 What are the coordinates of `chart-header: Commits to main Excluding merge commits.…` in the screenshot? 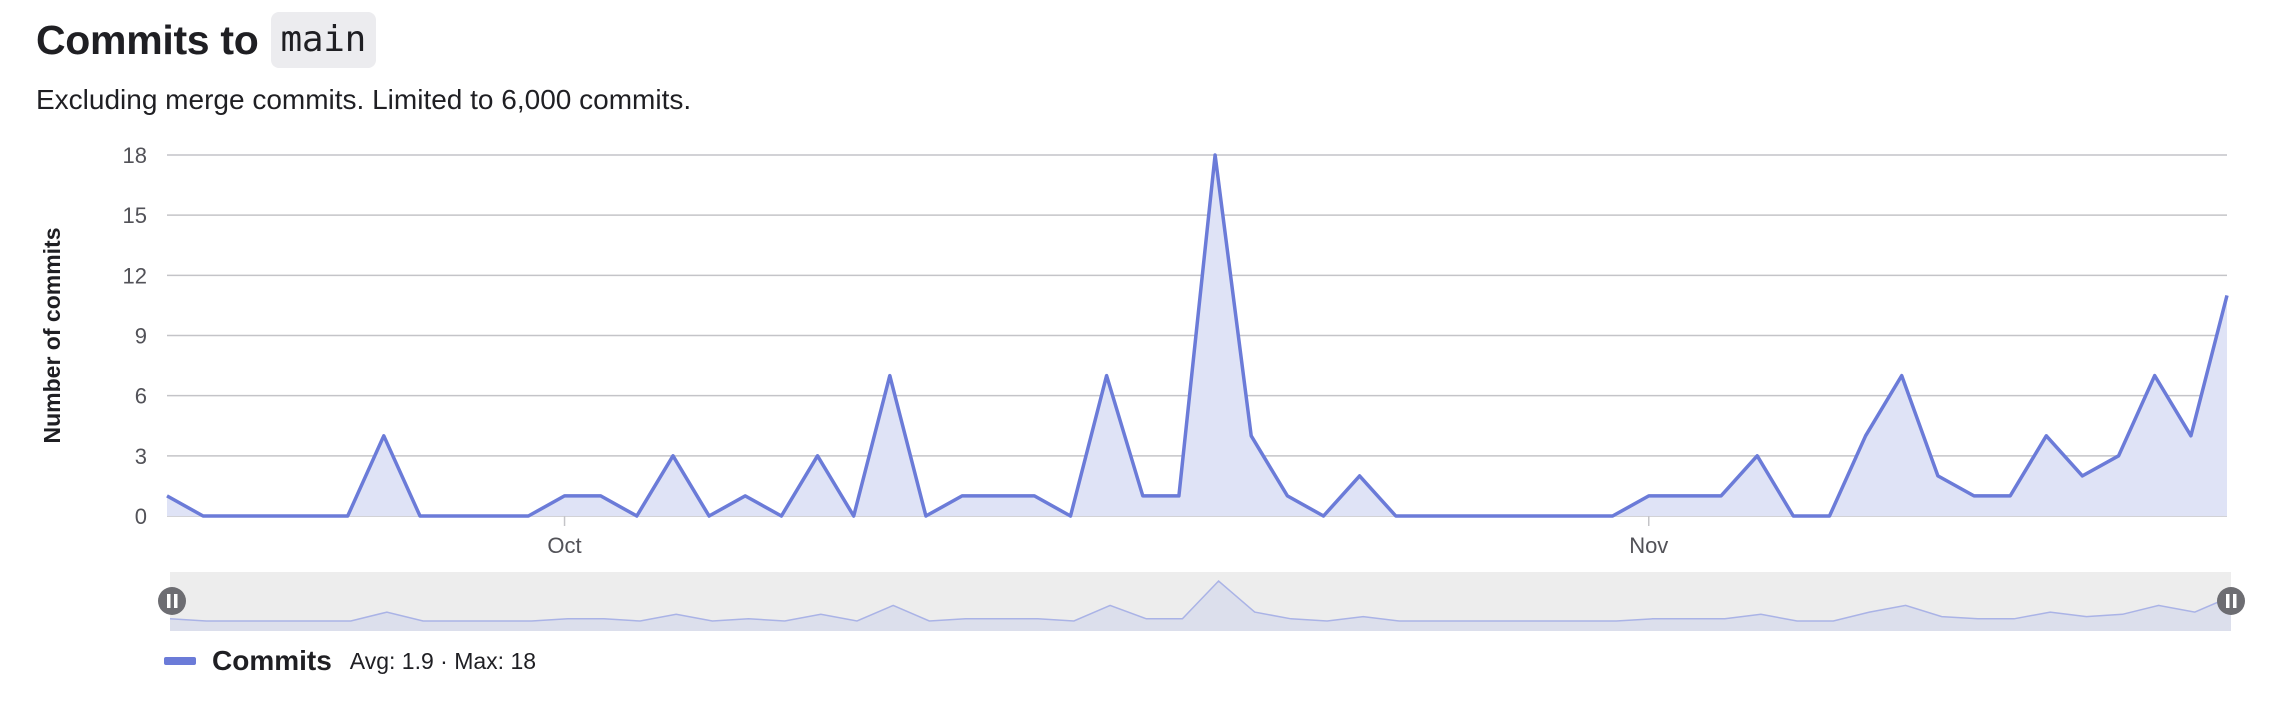 It's located at (363, 63).